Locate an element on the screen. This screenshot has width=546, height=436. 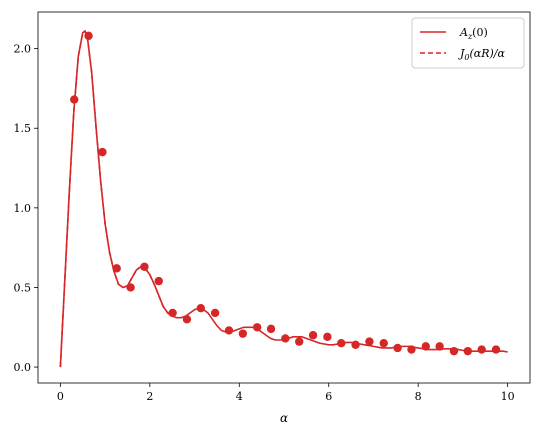
x-tick-label: 8 is located at coordinates (418, 396).